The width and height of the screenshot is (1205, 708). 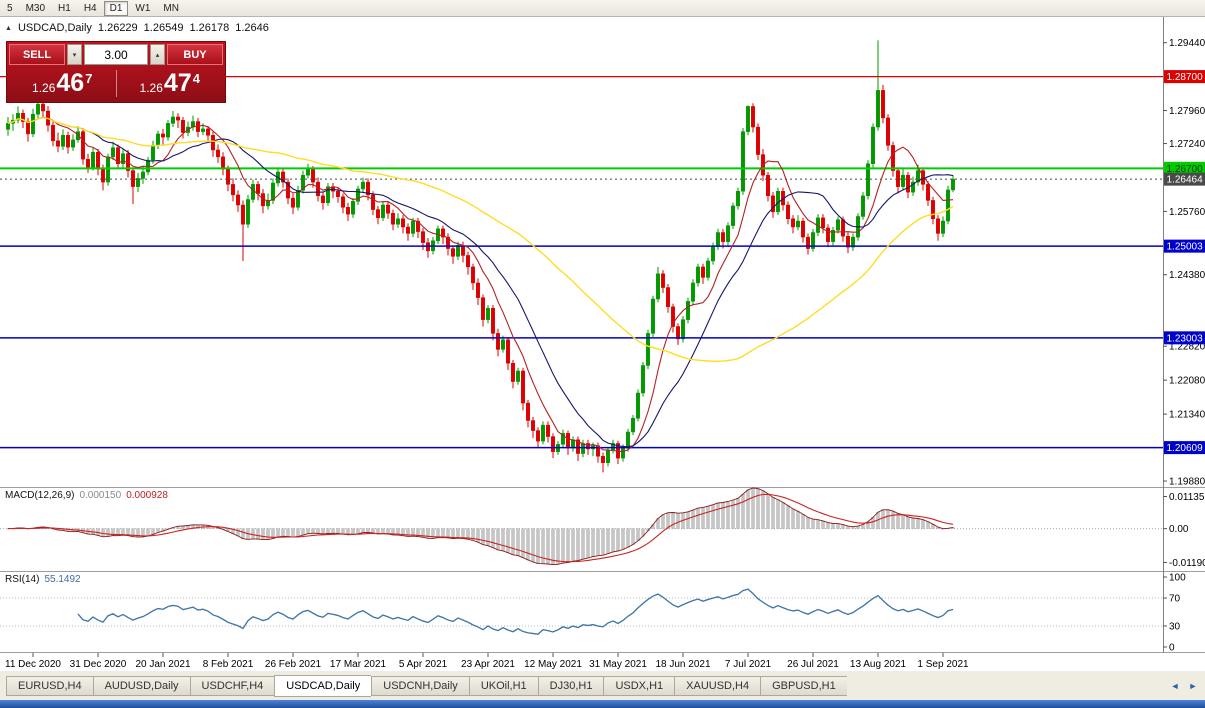 I want to click on tab-xauusd-h4: XAUUSD,H4, so click(x=717, y=685).